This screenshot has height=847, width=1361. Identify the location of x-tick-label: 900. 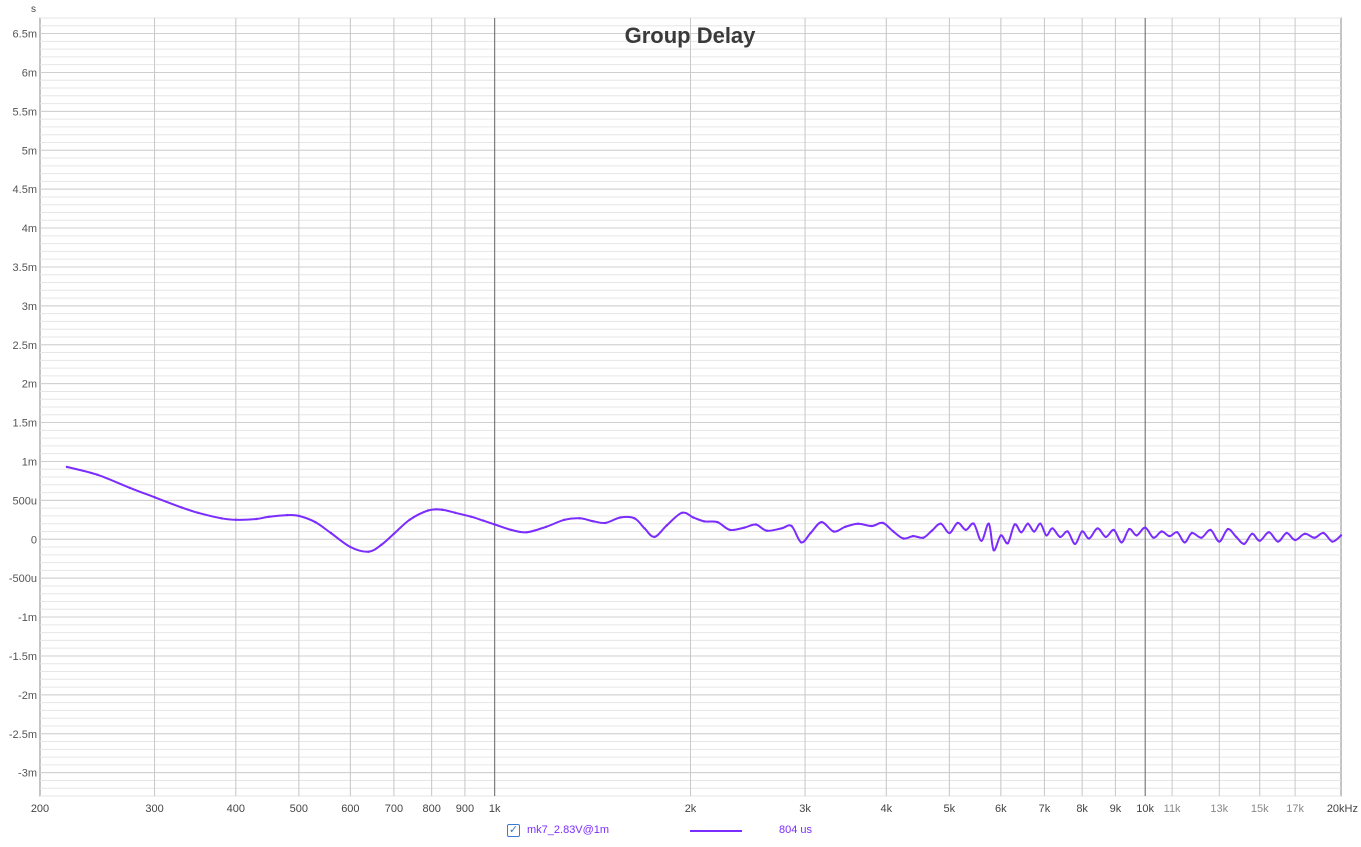
(465, 809).